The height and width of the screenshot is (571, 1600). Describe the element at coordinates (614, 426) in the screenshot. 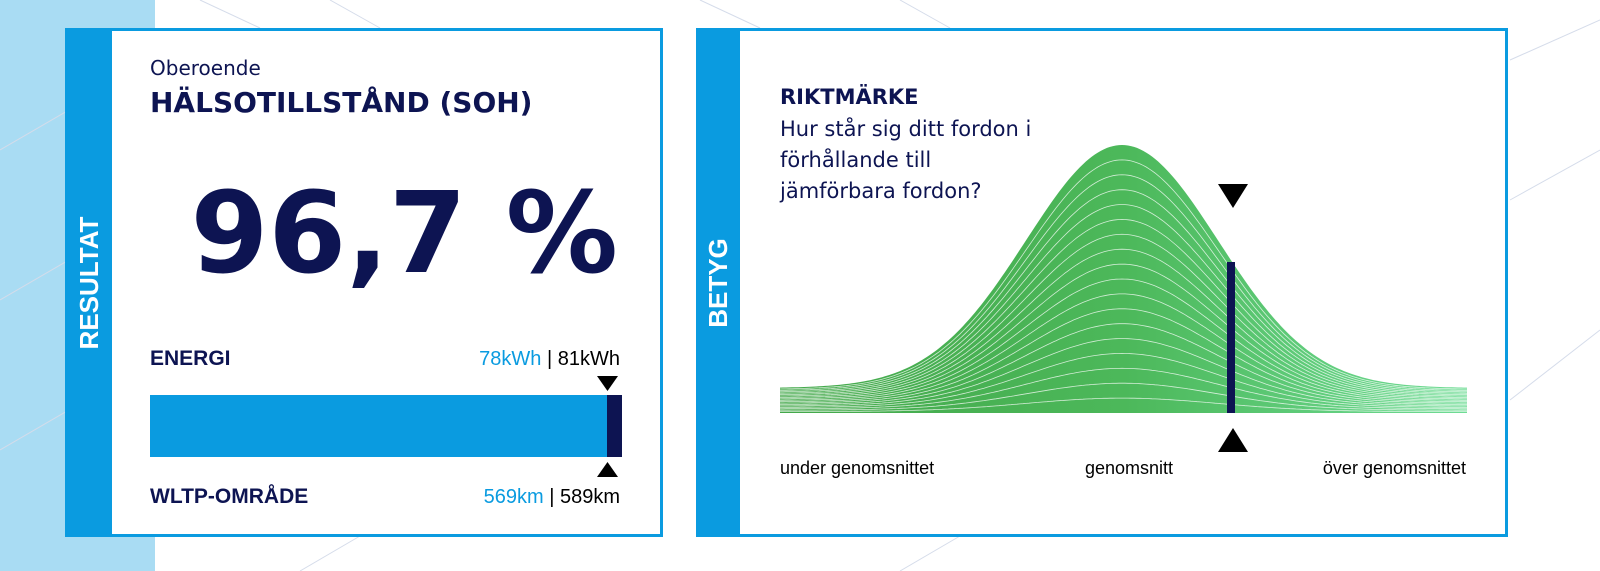

I see `bar-end` at that location.